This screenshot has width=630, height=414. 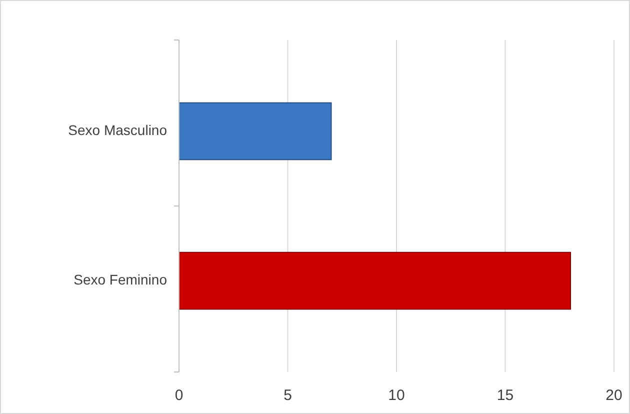 I want to click on x-tick-label: 20, so click(x=614, y=395).